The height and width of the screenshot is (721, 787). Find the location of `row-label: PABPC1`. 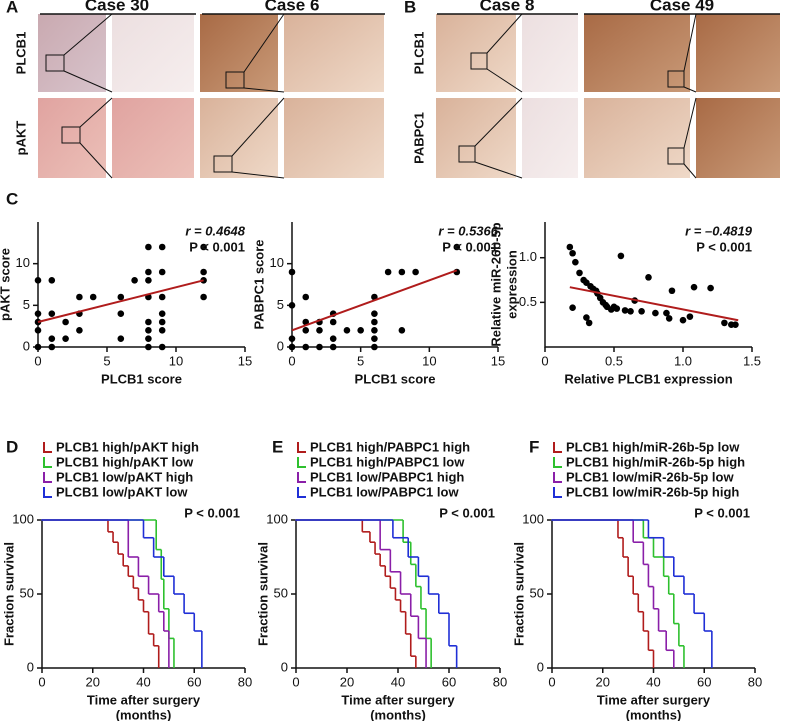

row-label: PABPC1 is located at coordinates (418, 138).